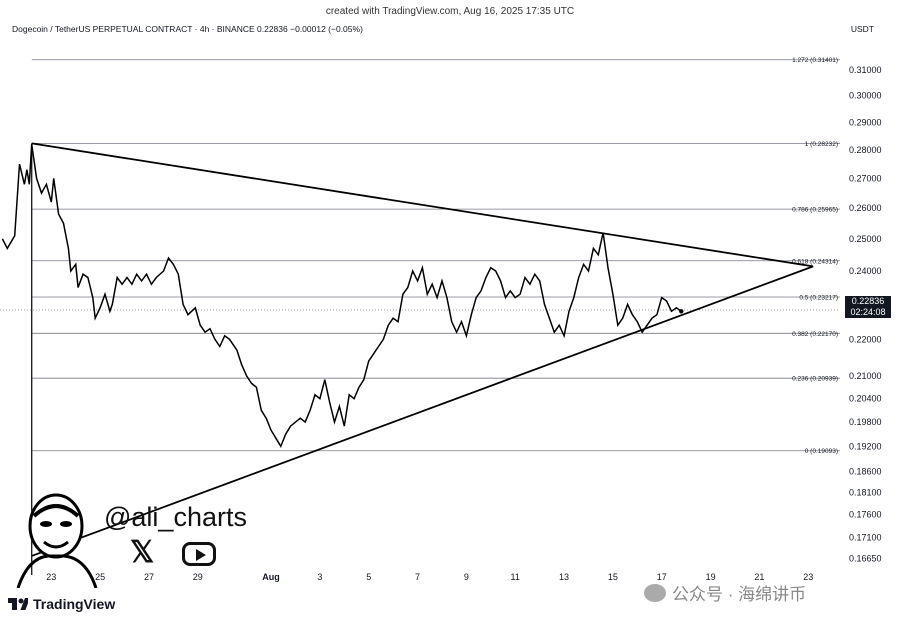 The width and height of the screenshot is (900, 627). I want to click on y-tick-label-15: 0.18100, so click(865, 493).